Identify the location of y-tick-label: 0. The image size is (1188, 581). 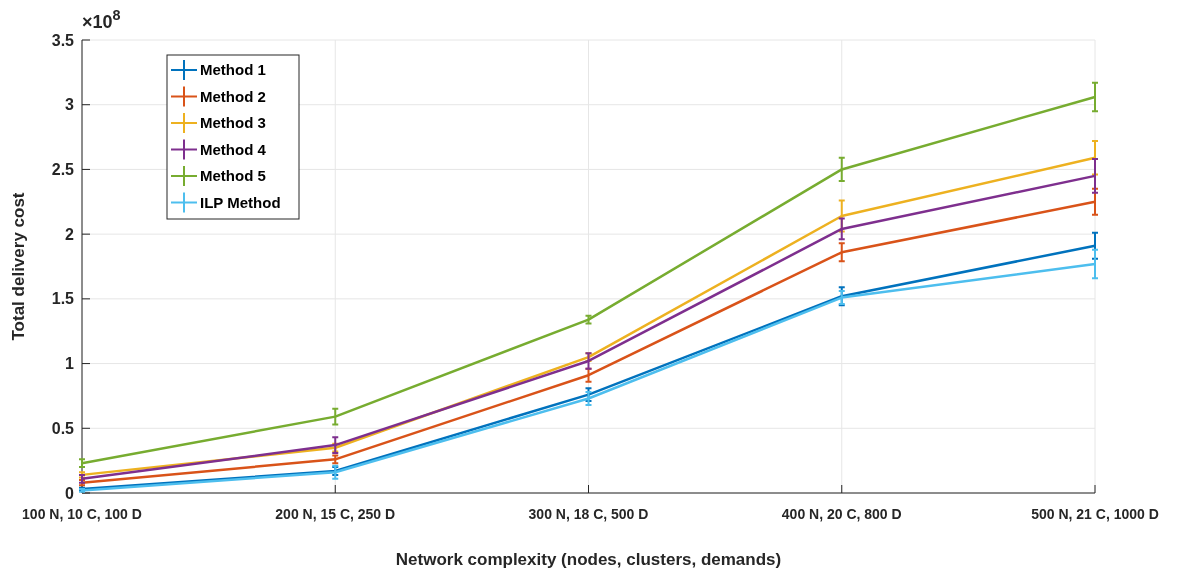
(70, 493).